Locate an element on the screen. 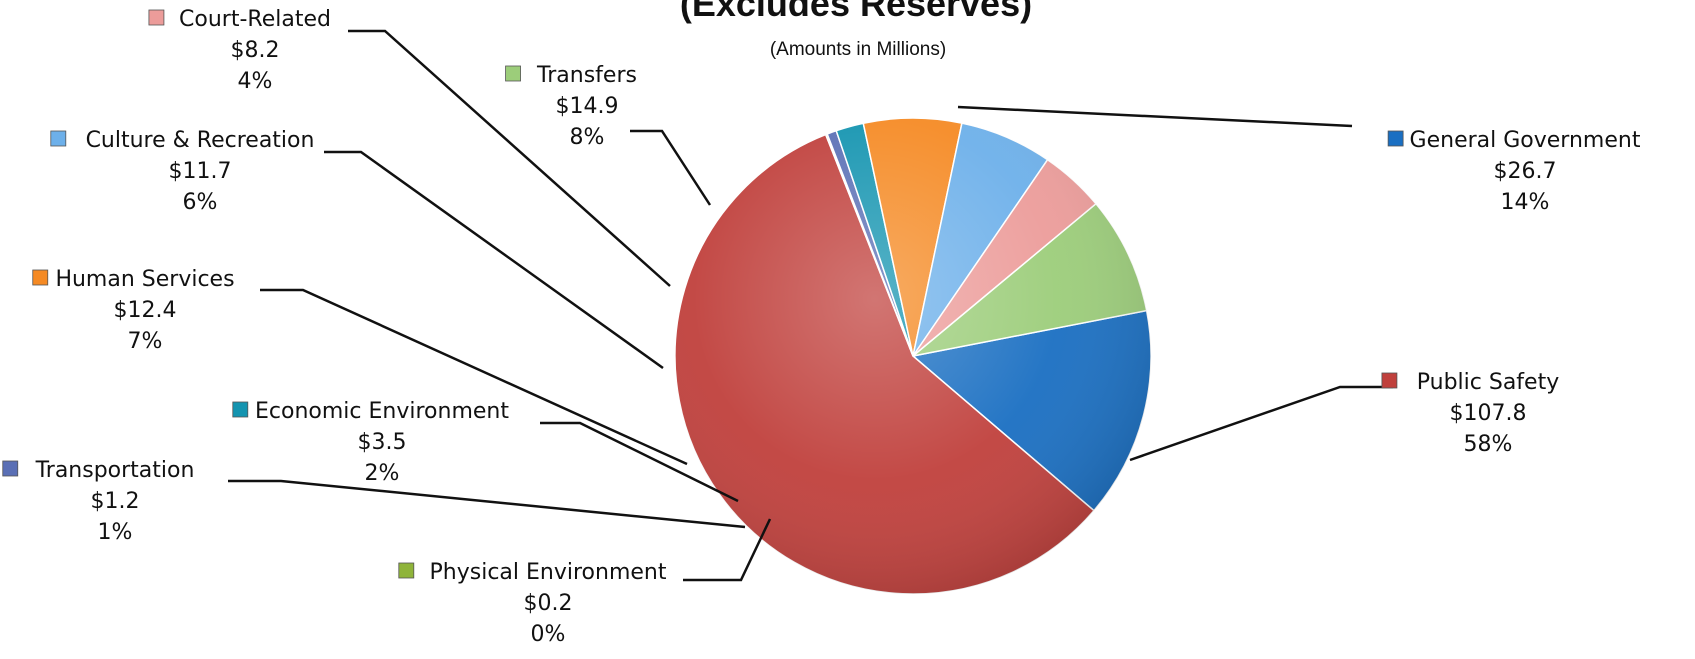  legend-swatch-physical-environment is located at coordinates (406, 570).